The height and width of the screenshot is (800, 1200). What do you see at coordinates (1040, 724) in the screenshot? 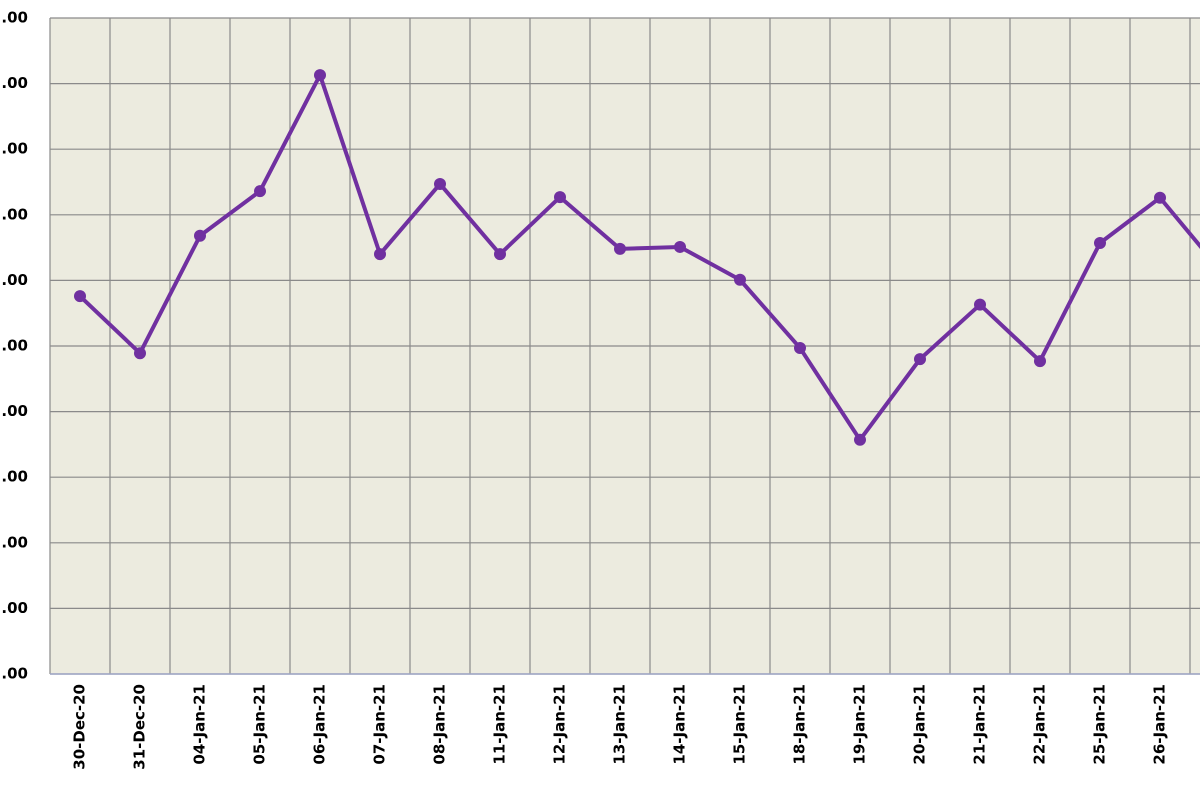
I see `x-tick-label: 22-Jan-21` at bounding box center [1040, 724].